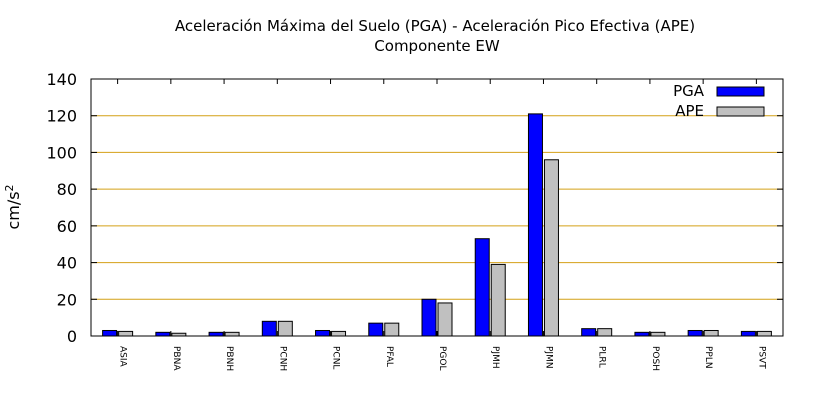 Image resolution: width=820 pixels, height=400 pixels. I want to click on x-tick-label: PBNA, so click(176, 358).